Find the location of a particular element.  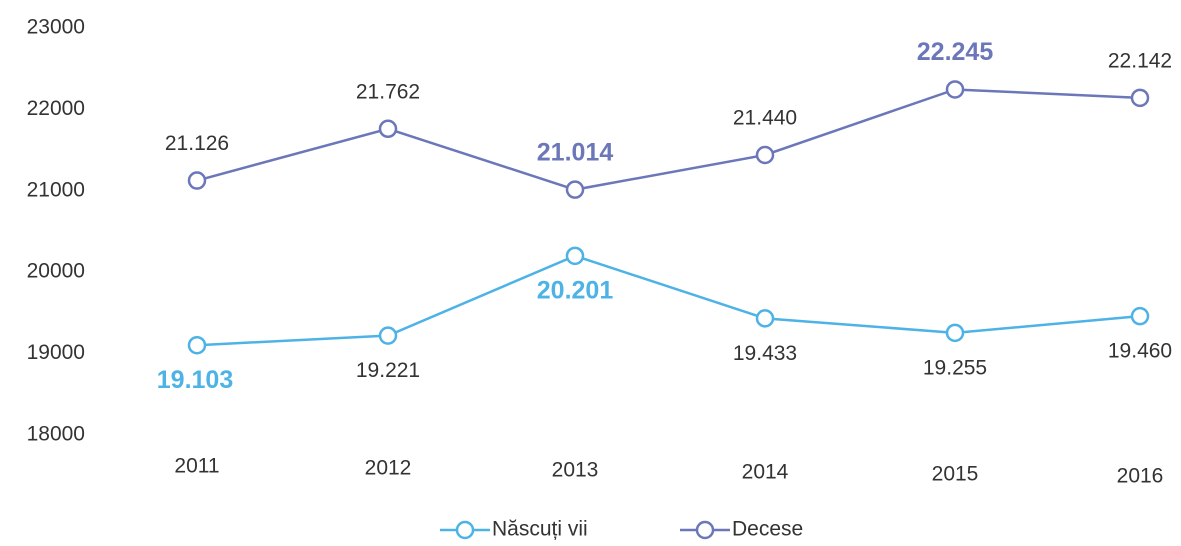

data-label: 19.221 is located at coordinates (388, 370).